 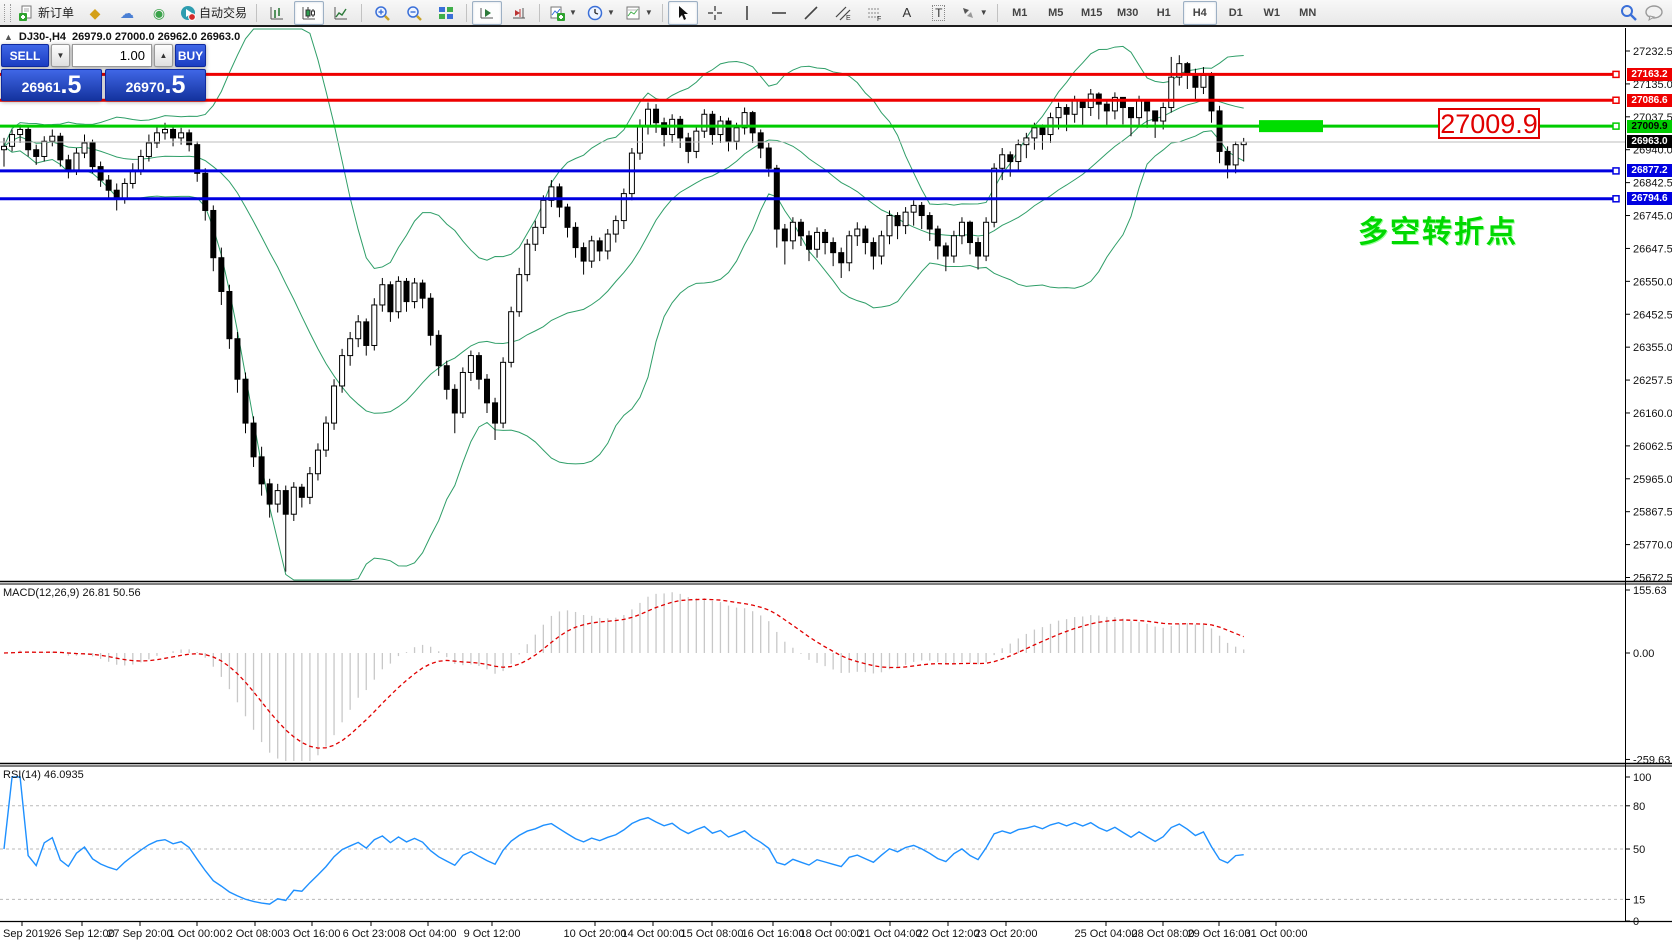 What do you see at coordinates (1650, 591) in the screenshot?
I see `macd-tick-label: 155.63` at bounding box center [1650, 591].